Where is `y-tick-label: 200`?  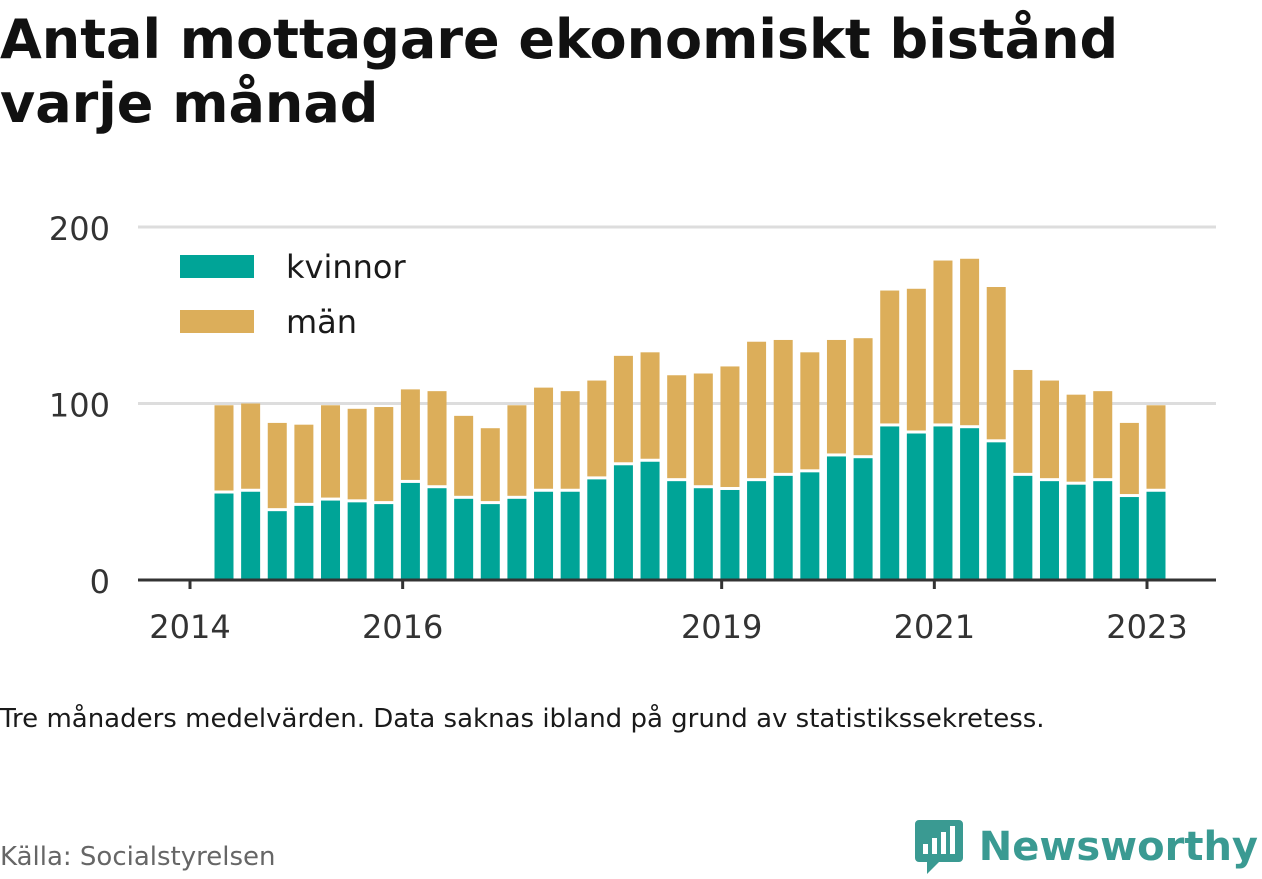 y-tick-label: 200 is located at coordinates (79, 229).